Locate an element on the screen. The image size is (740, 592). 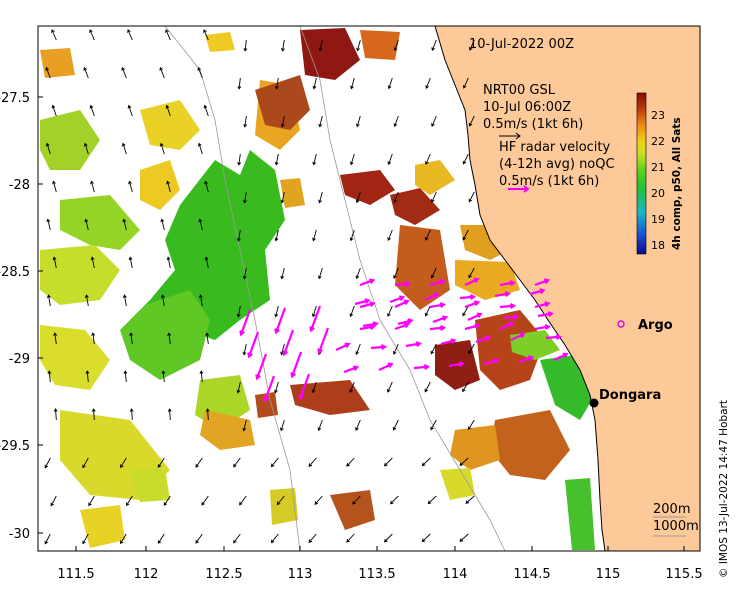
colorbar-tick: 19 is located at coordinates (658, 219).